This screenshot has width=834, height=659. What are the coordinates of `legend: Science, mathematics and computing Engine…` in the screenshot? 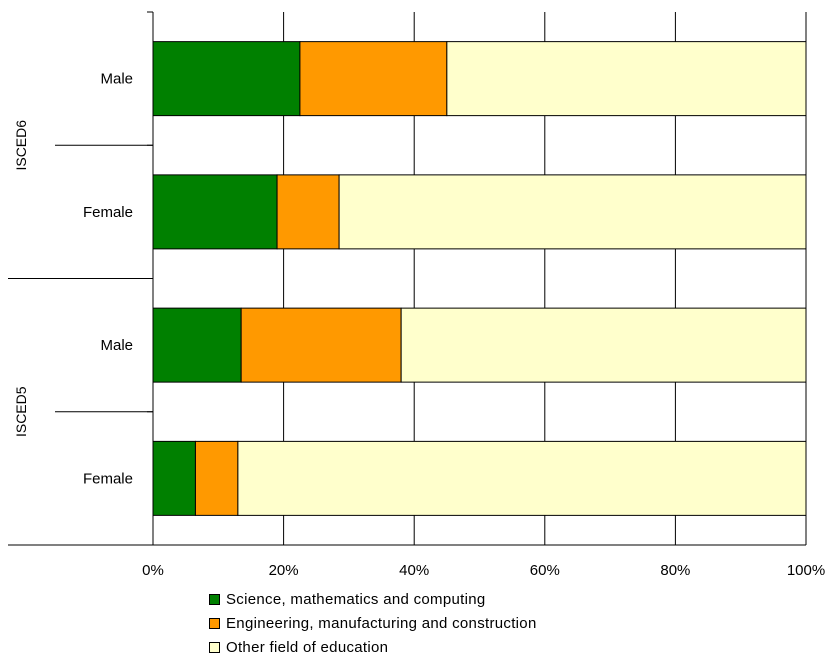 It's located at (373, 623).